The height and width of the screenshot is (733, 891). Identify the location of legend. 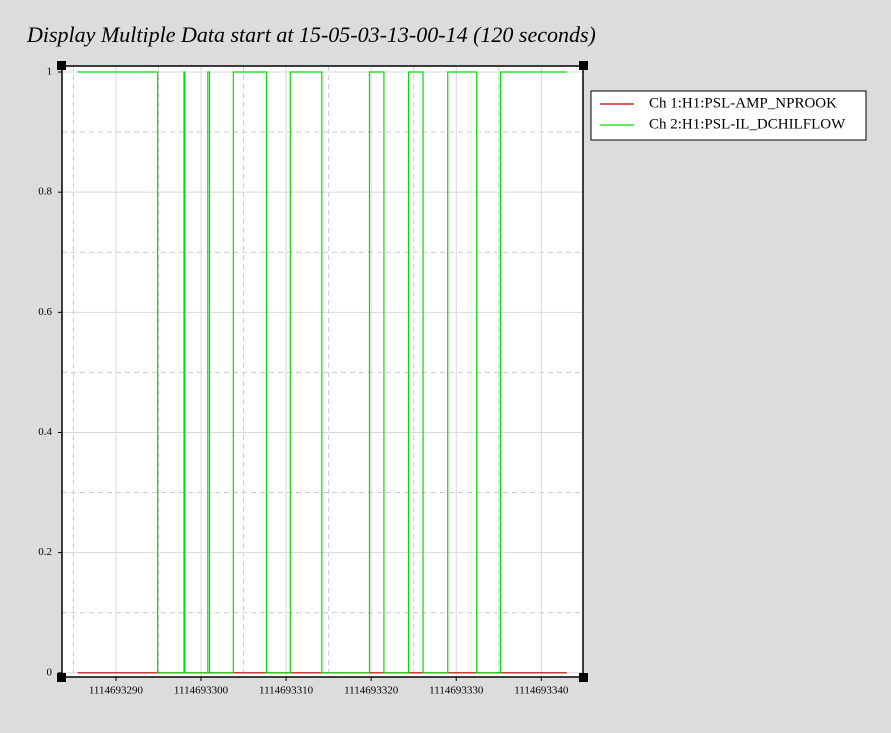
(728, 115).